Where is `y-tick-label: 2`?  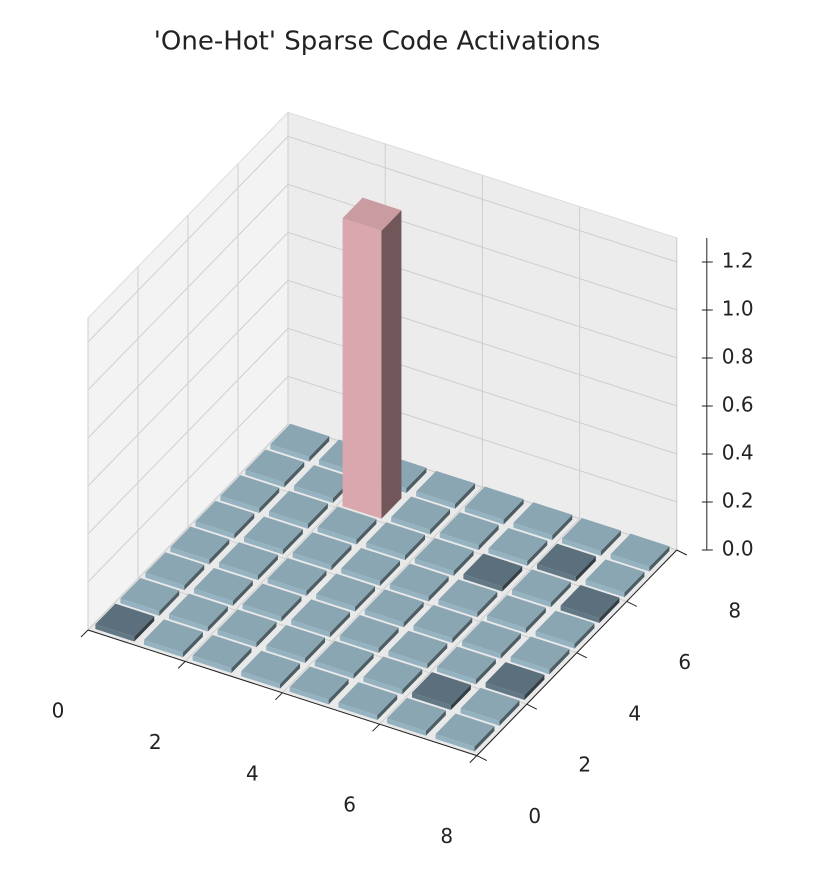 y-tick-label: 2 is located at coordinates (584, 765).